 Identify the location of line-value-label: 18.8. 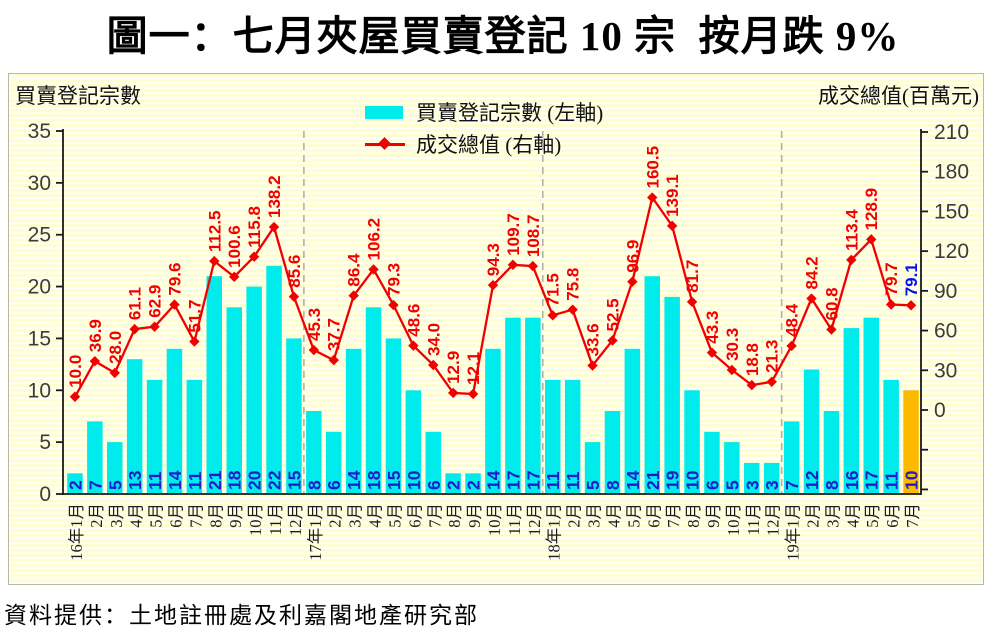
(752, 359).